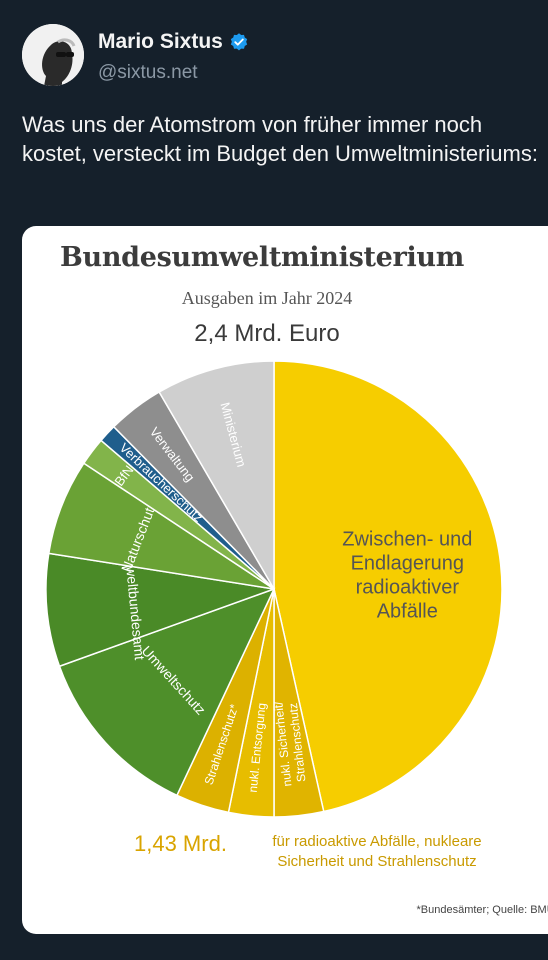 This screenshot has height=960, width=548. Describe the element at coordinates (180, 843) in the screenshot. I see `nuclear-total: 1,43 Mrd.` at that location.